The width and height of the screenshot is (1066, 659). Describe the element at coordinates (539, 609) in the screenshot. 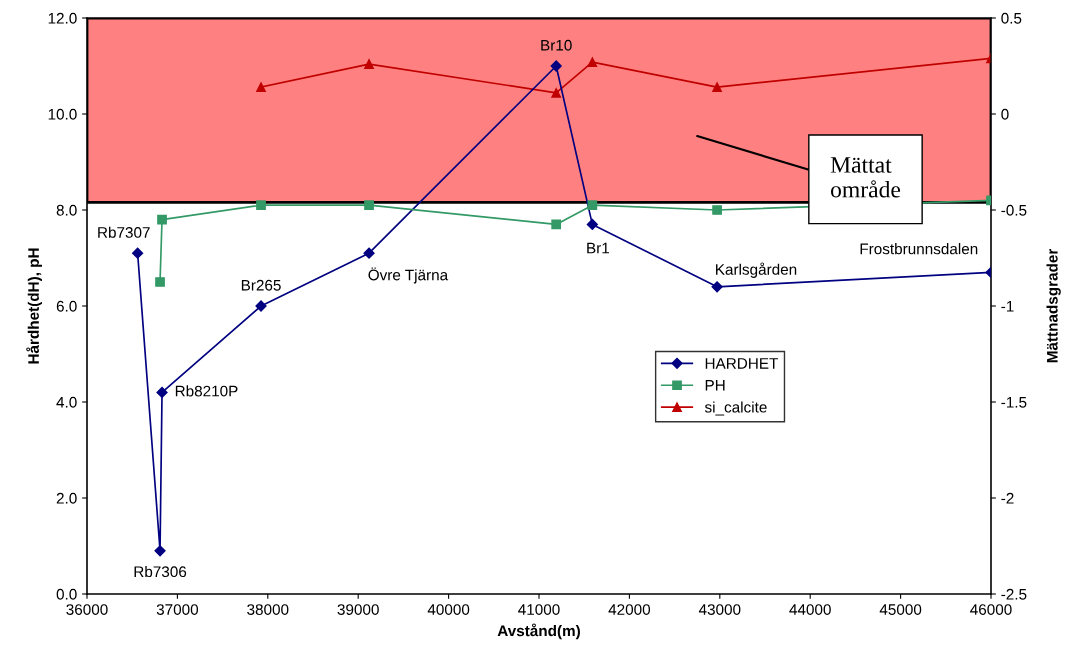

I see `x-tick-label: 41000` at that location.